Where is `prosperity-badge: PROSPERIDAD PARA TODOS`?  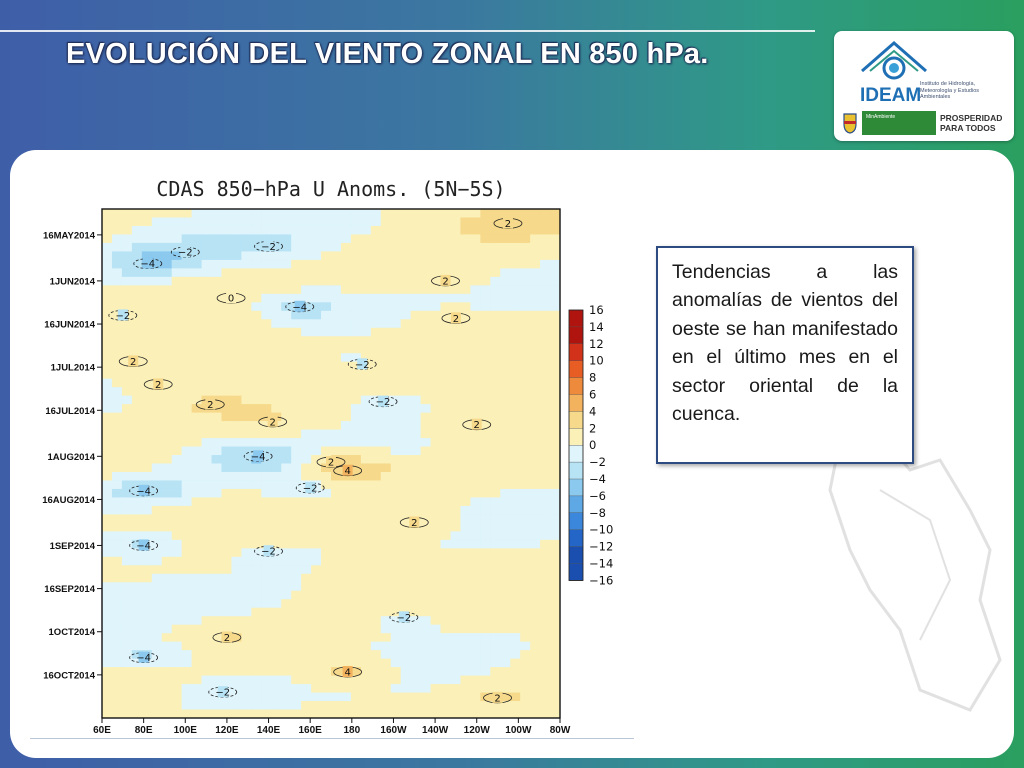
prosperity-badge: PROSPERIDAD PARA TODOS is located at coordinates (971, 123).